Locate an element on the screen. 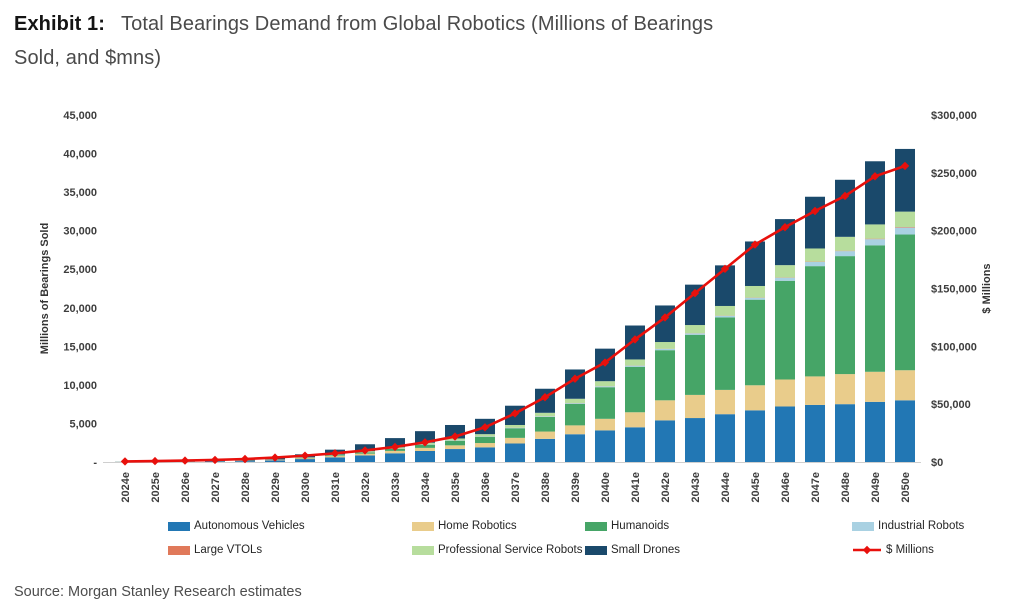 This screenshot has width=1024, height=614. right-tick-label: $150,000 is located at coordinates (954, 290).